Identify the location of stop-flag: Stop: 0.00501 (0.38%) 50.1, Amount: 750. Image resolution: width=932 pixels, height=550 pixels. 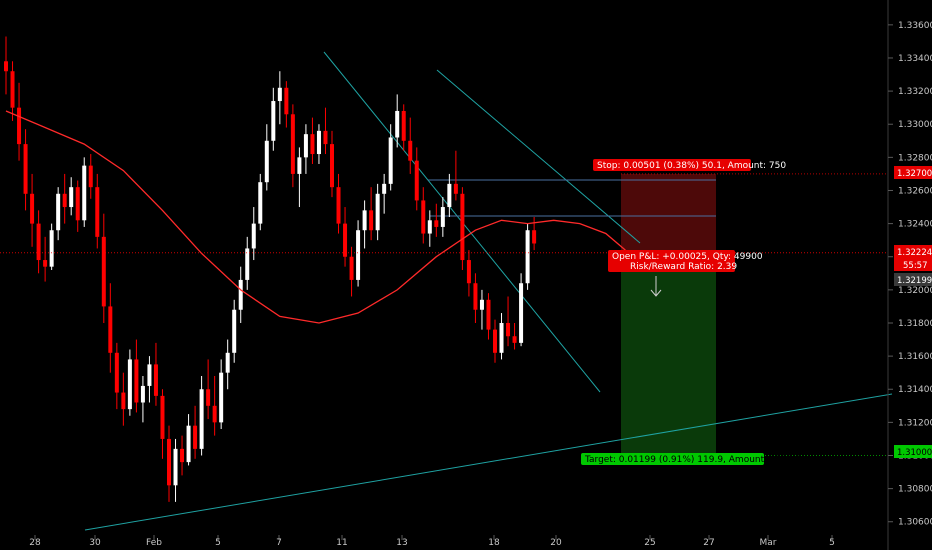
(689, 165).